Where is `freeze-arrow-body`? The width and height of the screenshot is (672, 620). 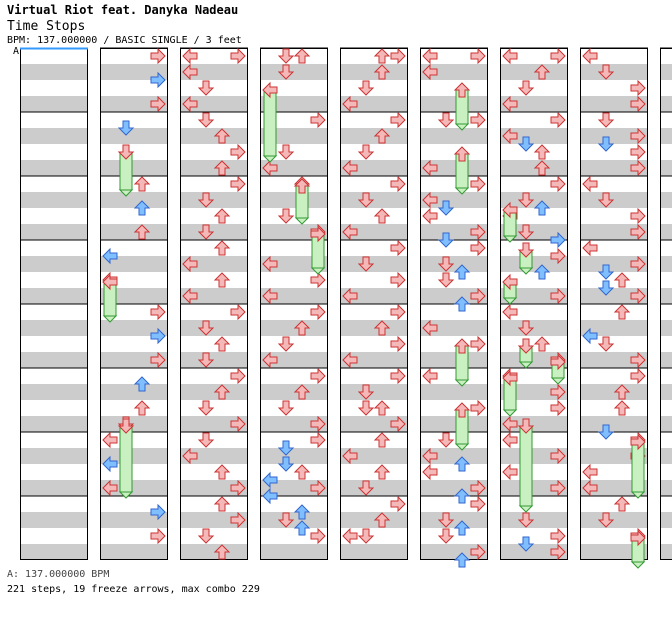
freeze-arrow-body is located at coordinates (270, 123).